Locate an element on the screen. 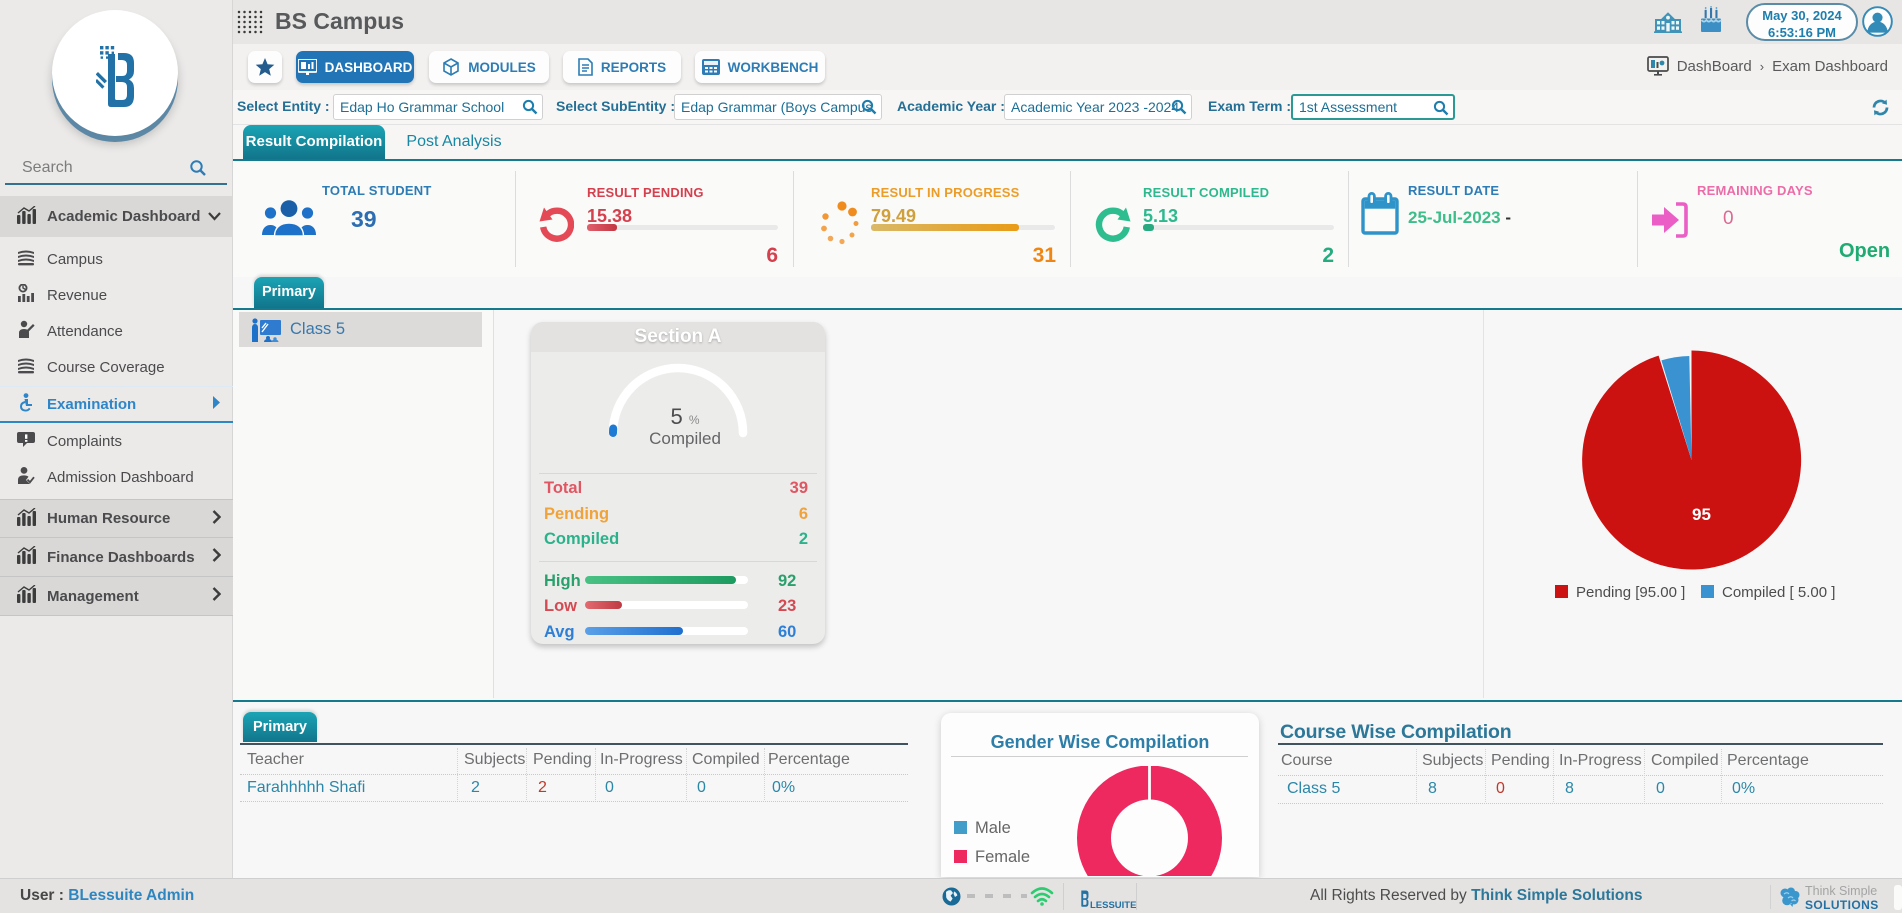  svg-text: Compiled [ 5.00 ] is located at coordinates (1778, 592).